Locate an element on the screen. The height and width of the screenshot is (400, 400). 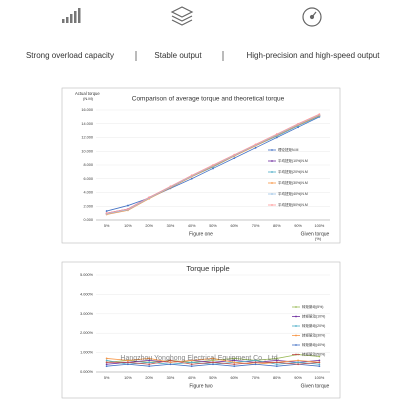
y-axis-label: Actual torque is located at coordinates (87, 93).